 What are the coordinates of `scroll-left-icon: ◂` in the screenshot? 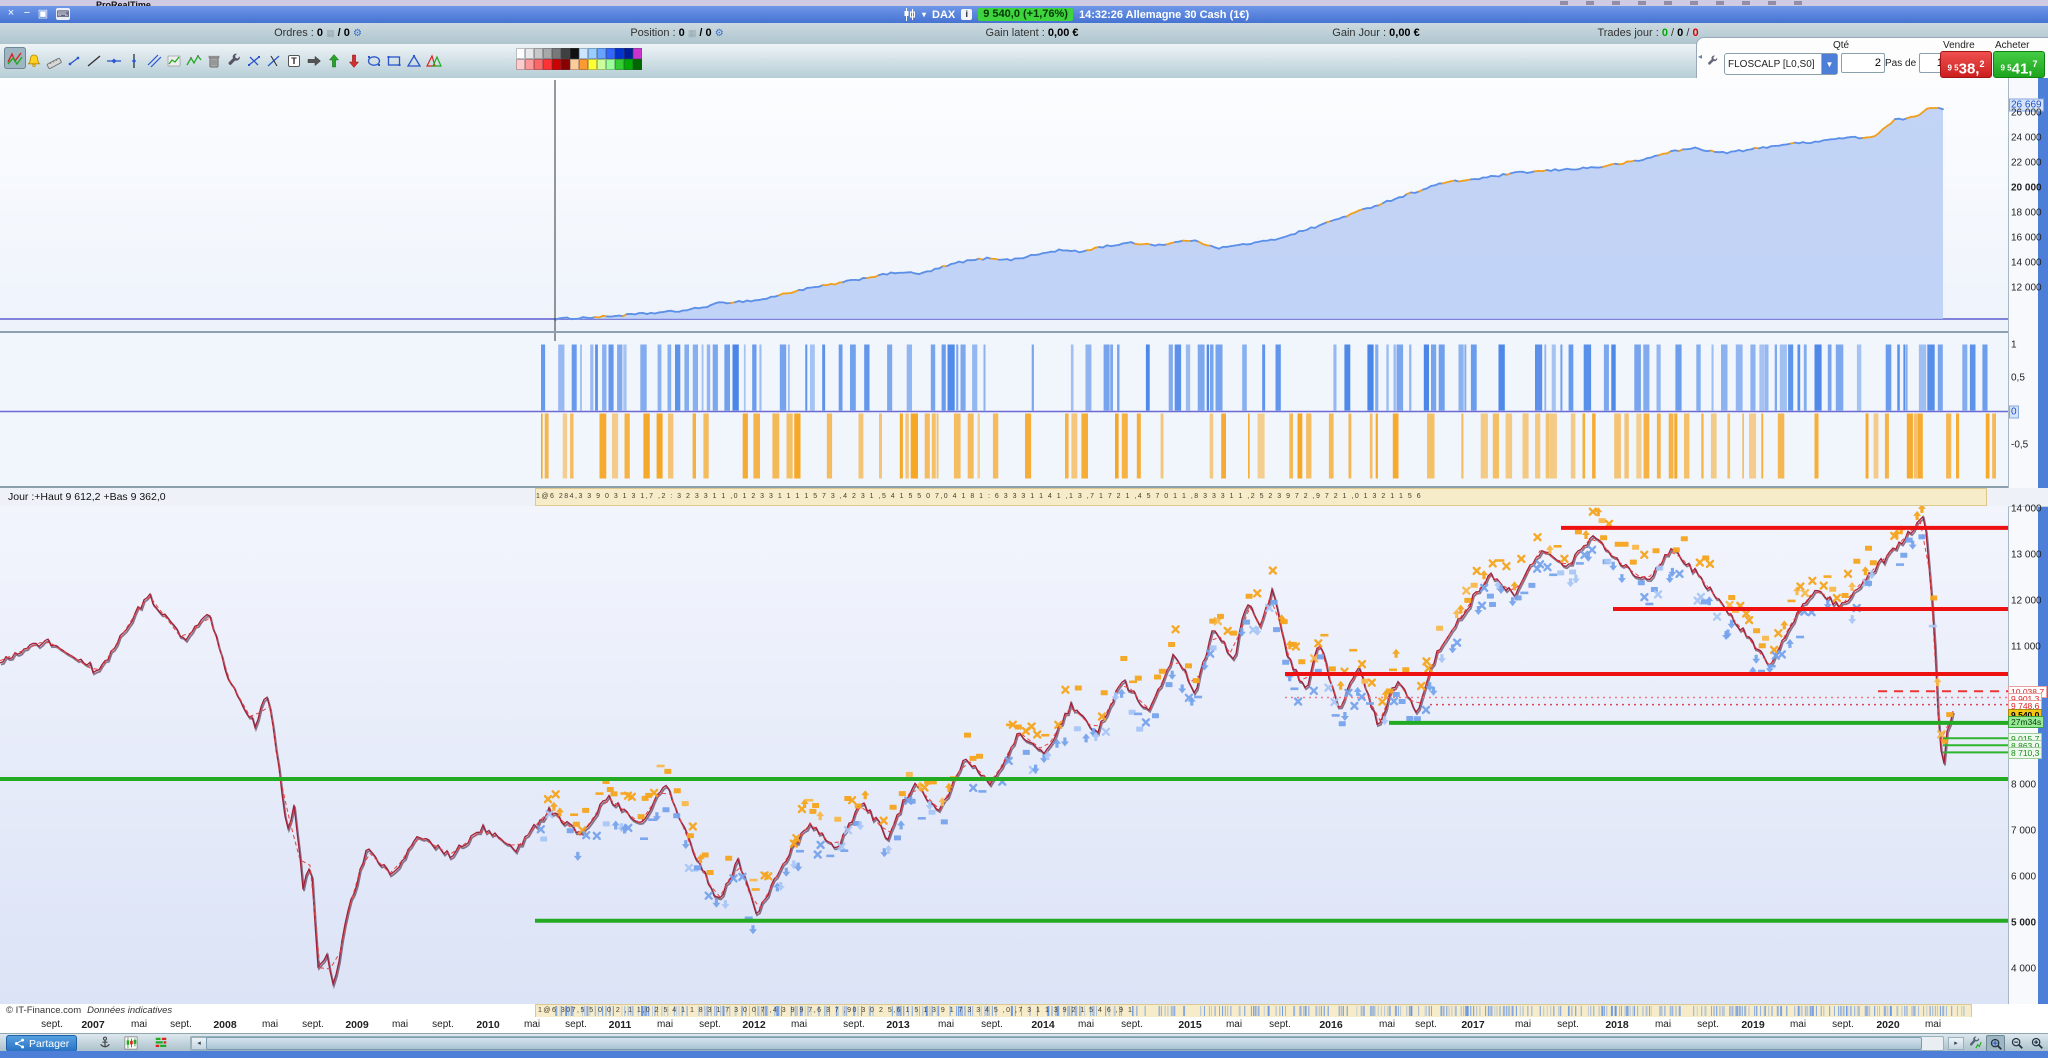 It's located at (199, 1043).